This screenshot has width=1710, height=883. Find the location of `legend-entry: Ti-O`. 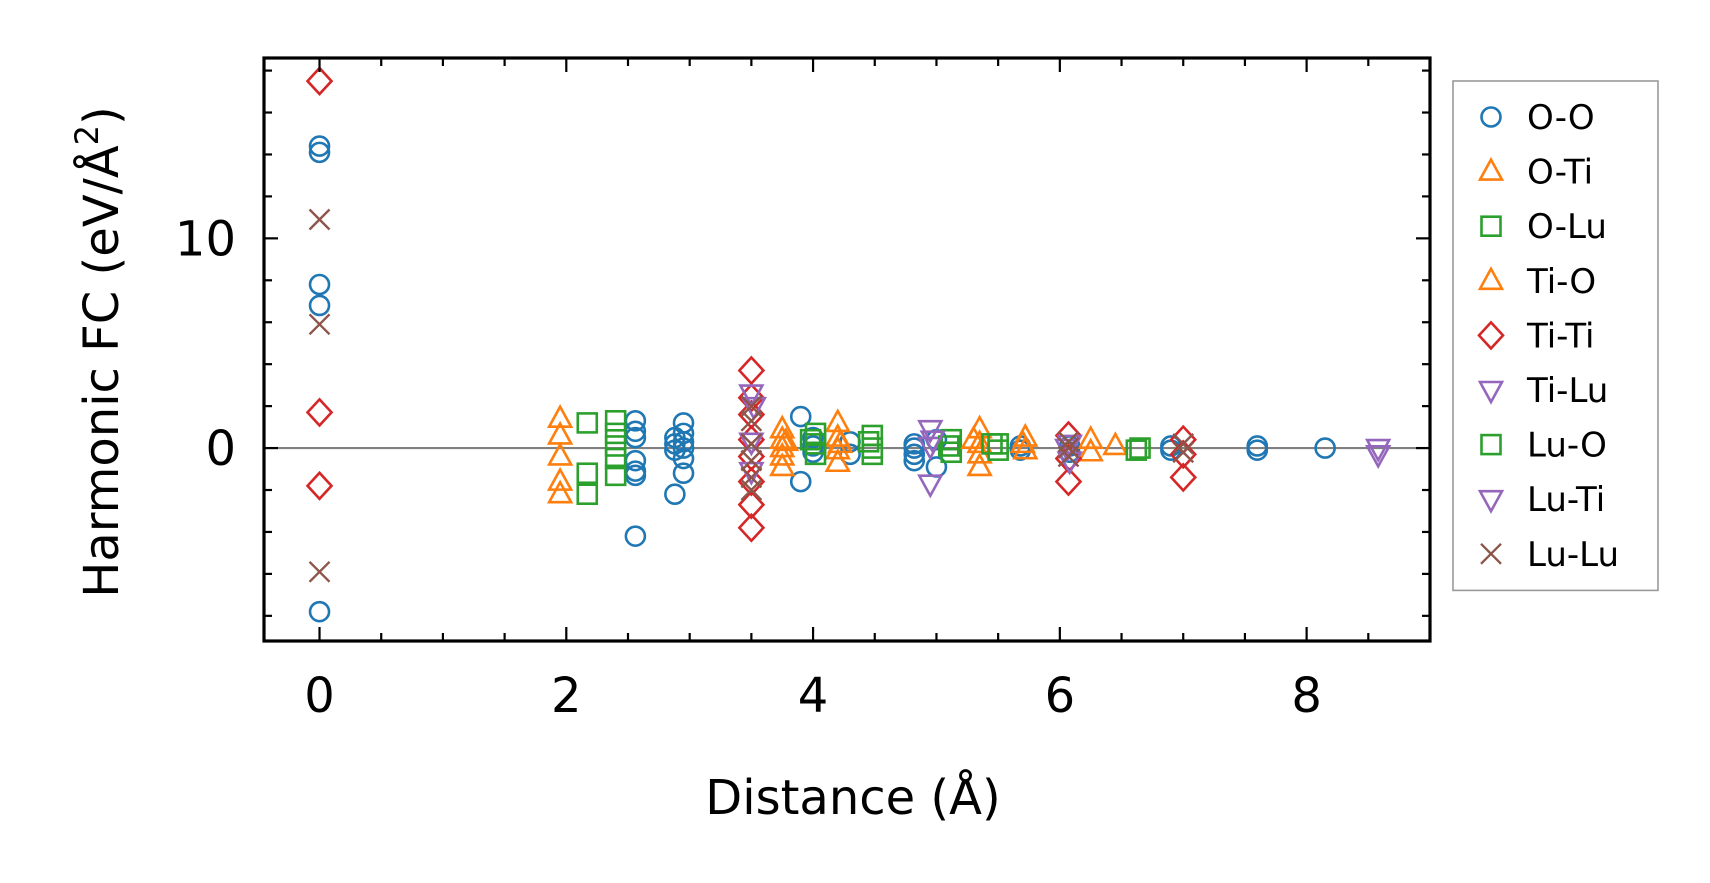

legend-entry: Ti-O is located at coordinates (1536, 282).